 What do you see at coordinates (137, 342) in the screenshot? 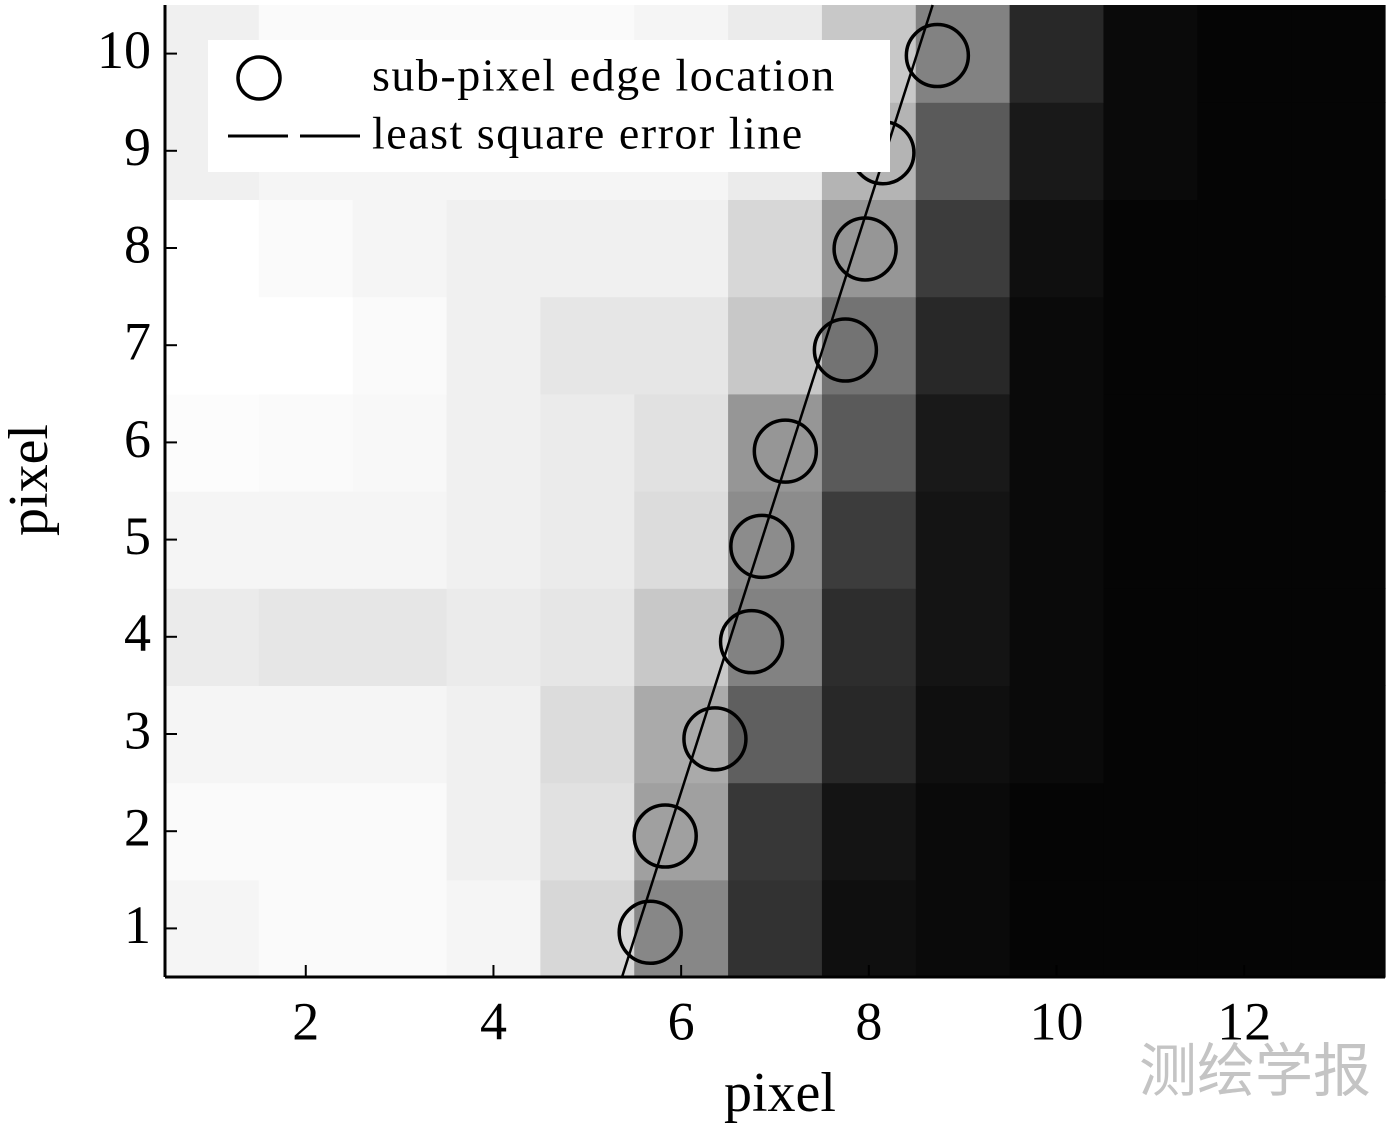
I see `y-tick-label: 7` at bounding box center [137, 342].